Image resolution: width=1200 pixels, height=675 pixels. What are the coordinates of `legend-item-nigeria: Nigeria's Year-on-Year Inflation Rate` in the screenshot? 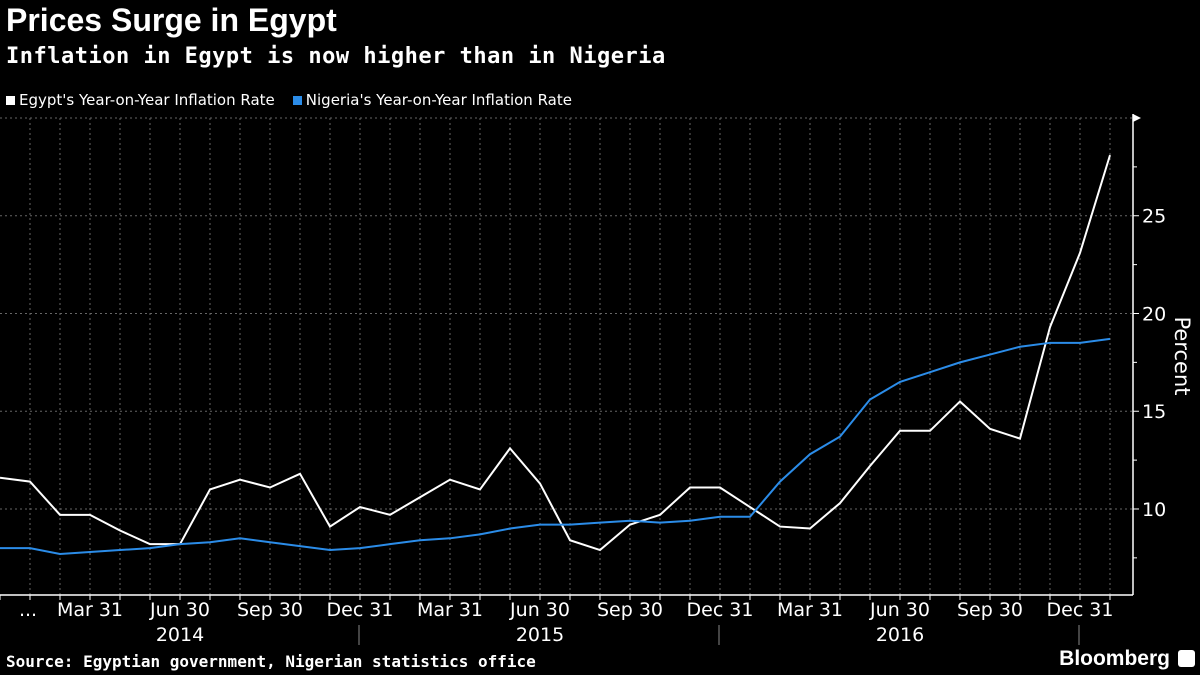 It's located at (432, 100).